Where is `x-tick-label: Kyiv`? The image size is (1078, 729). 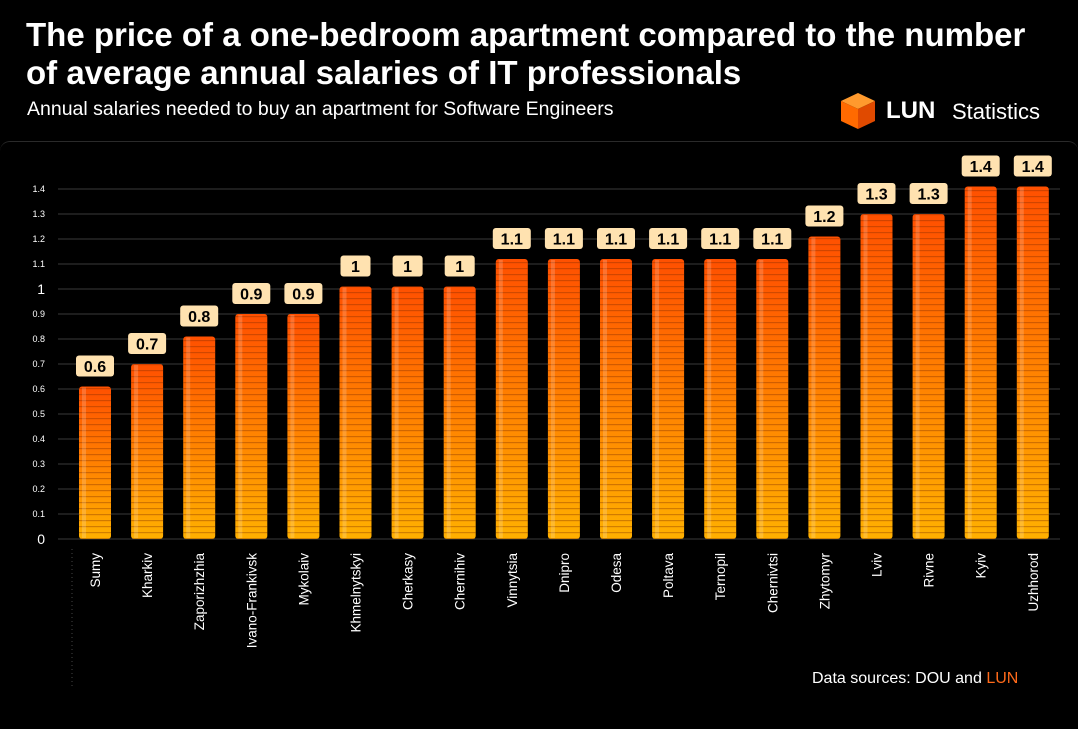
x-tick-label: Kyiv is located at coordinates (981, 566).